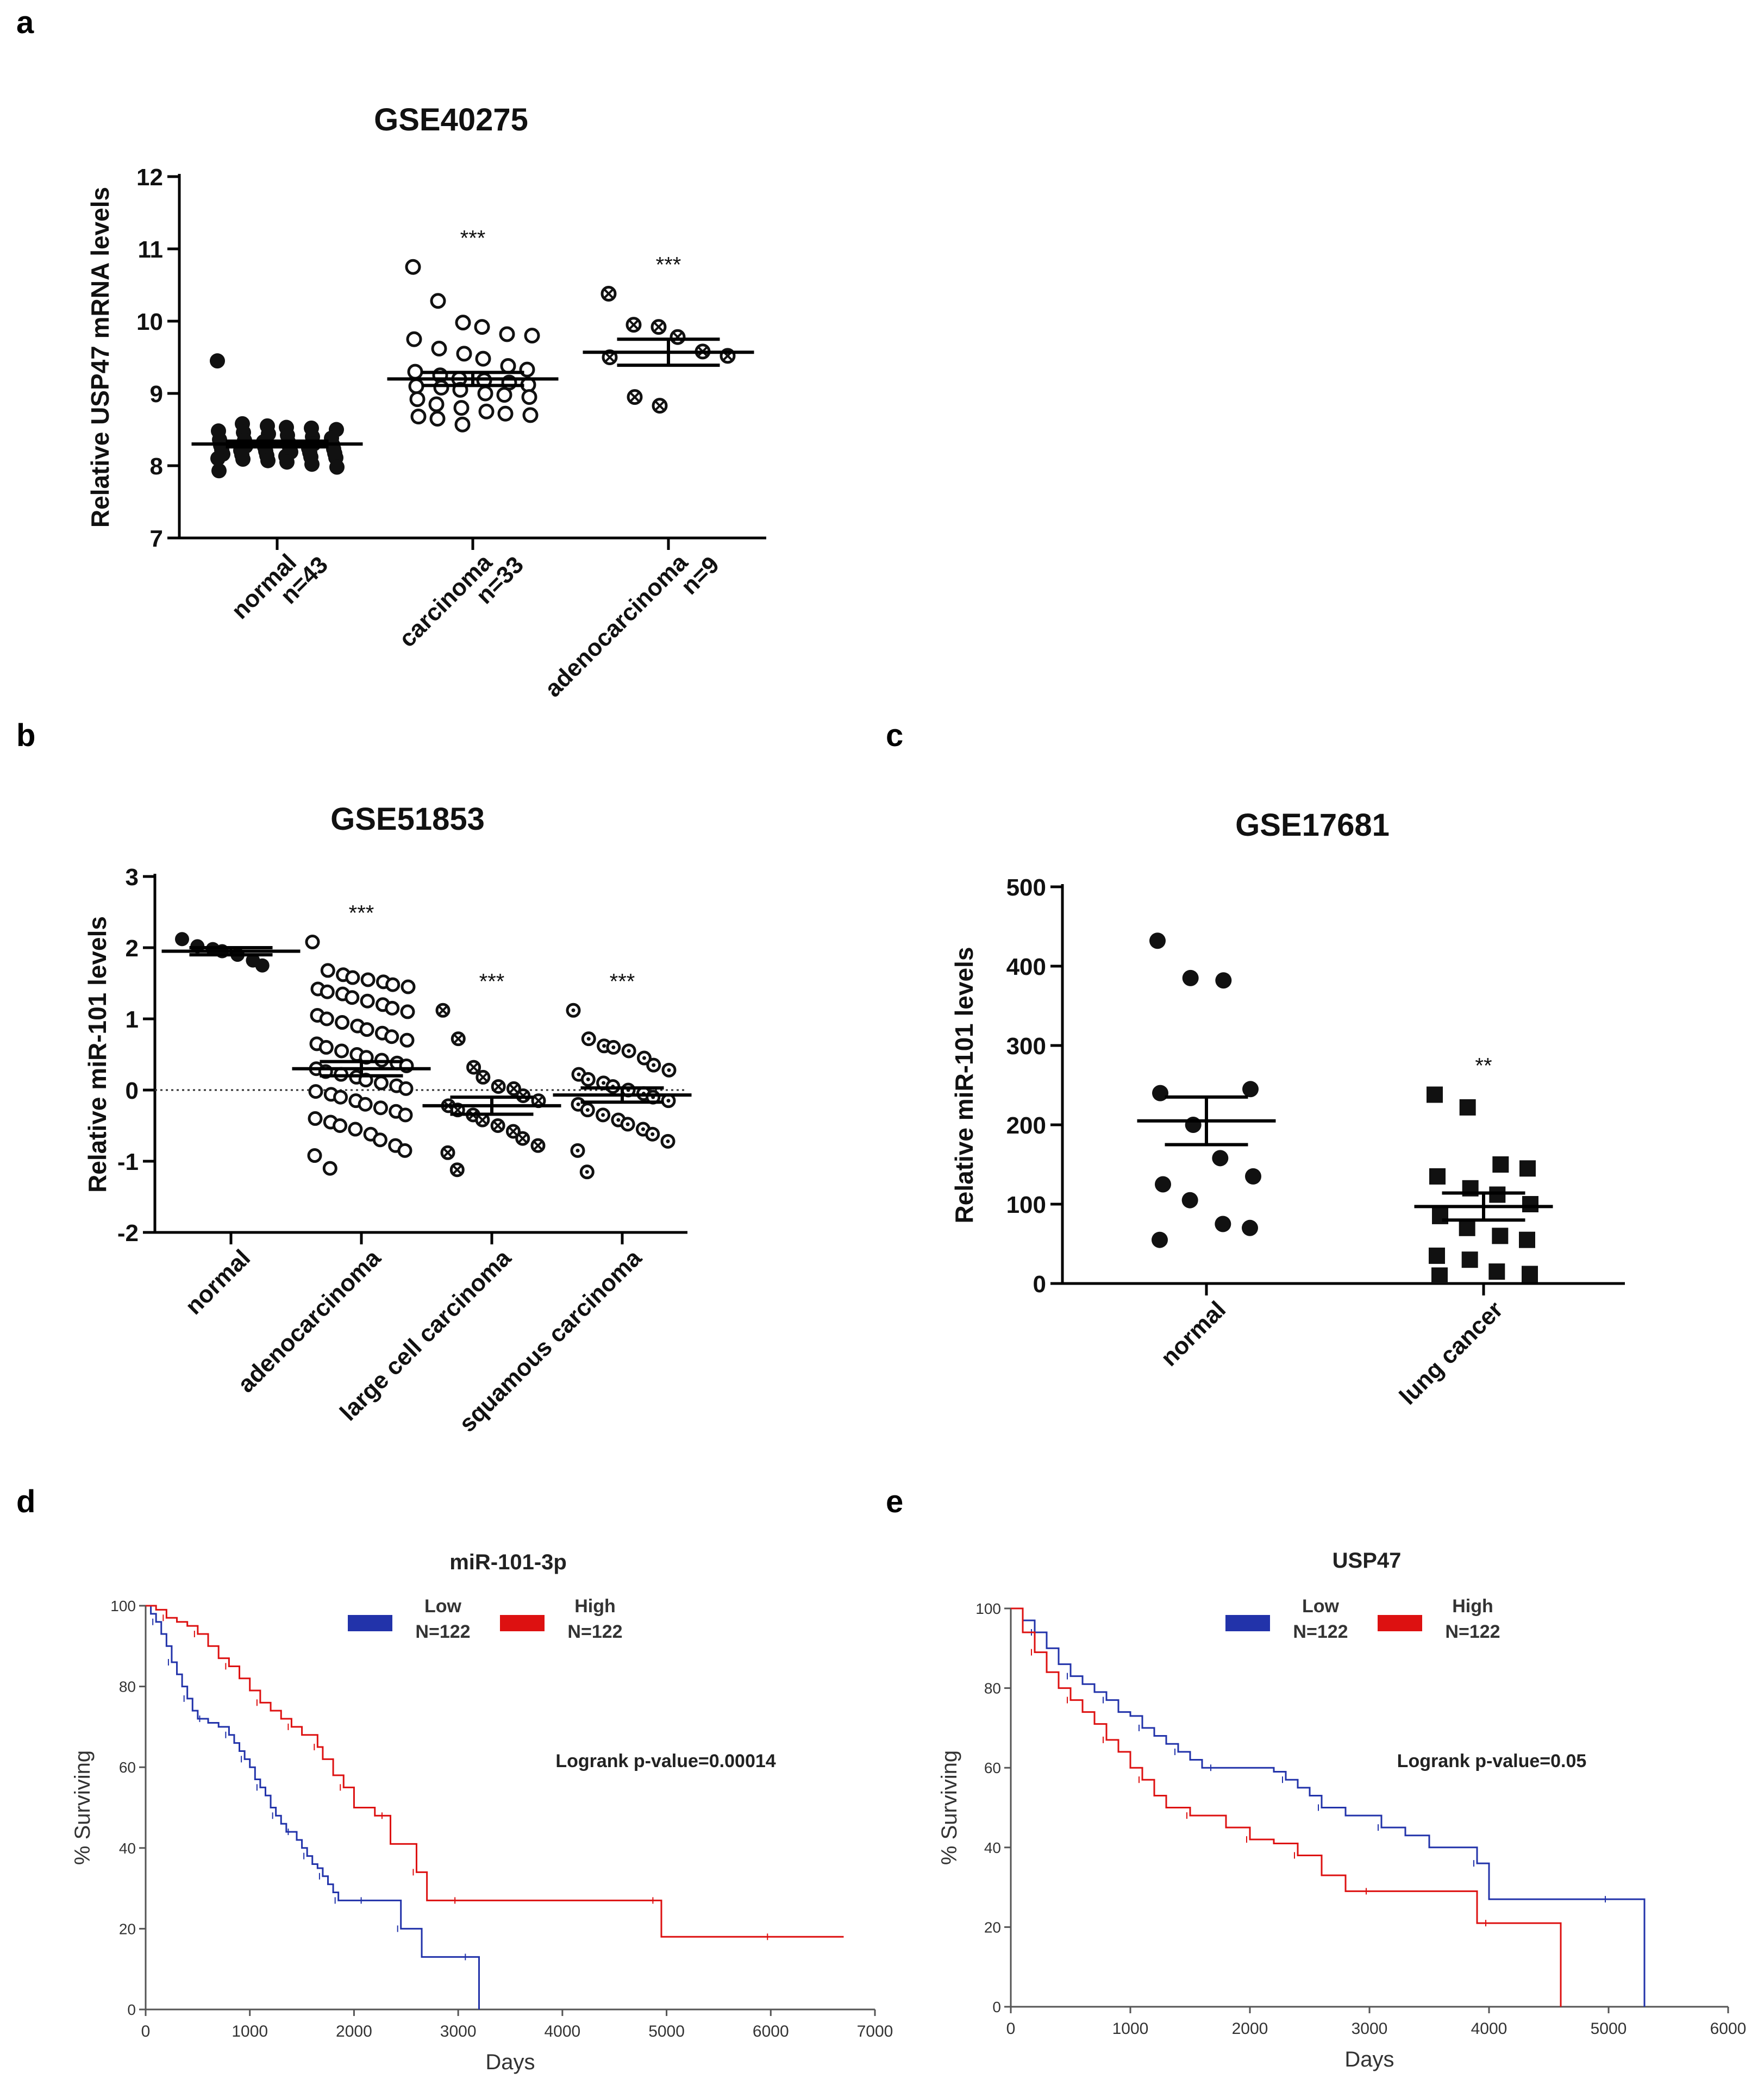 This screenshot has width=1764, height=2085. Describe the element at coordinates (100, 358) in the screenshot. I see `y-axis-label: Relative USP47 mRNA levels` at that location.